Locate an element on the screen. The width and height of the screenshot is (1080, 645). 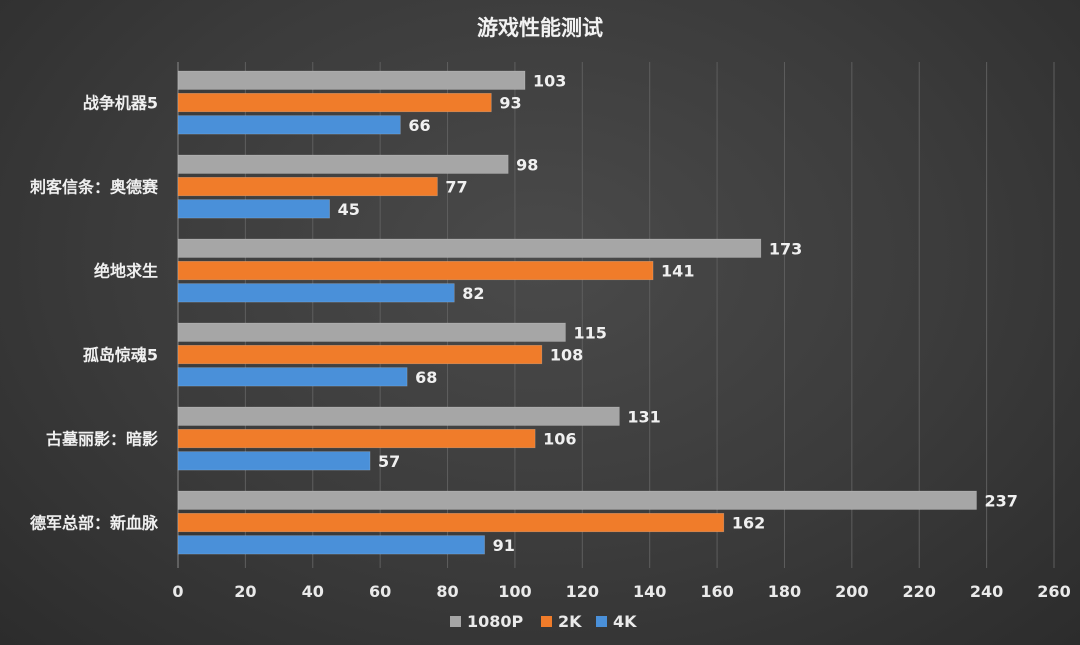
legend-label-2k: 2K is located at coordinates (570, 621).